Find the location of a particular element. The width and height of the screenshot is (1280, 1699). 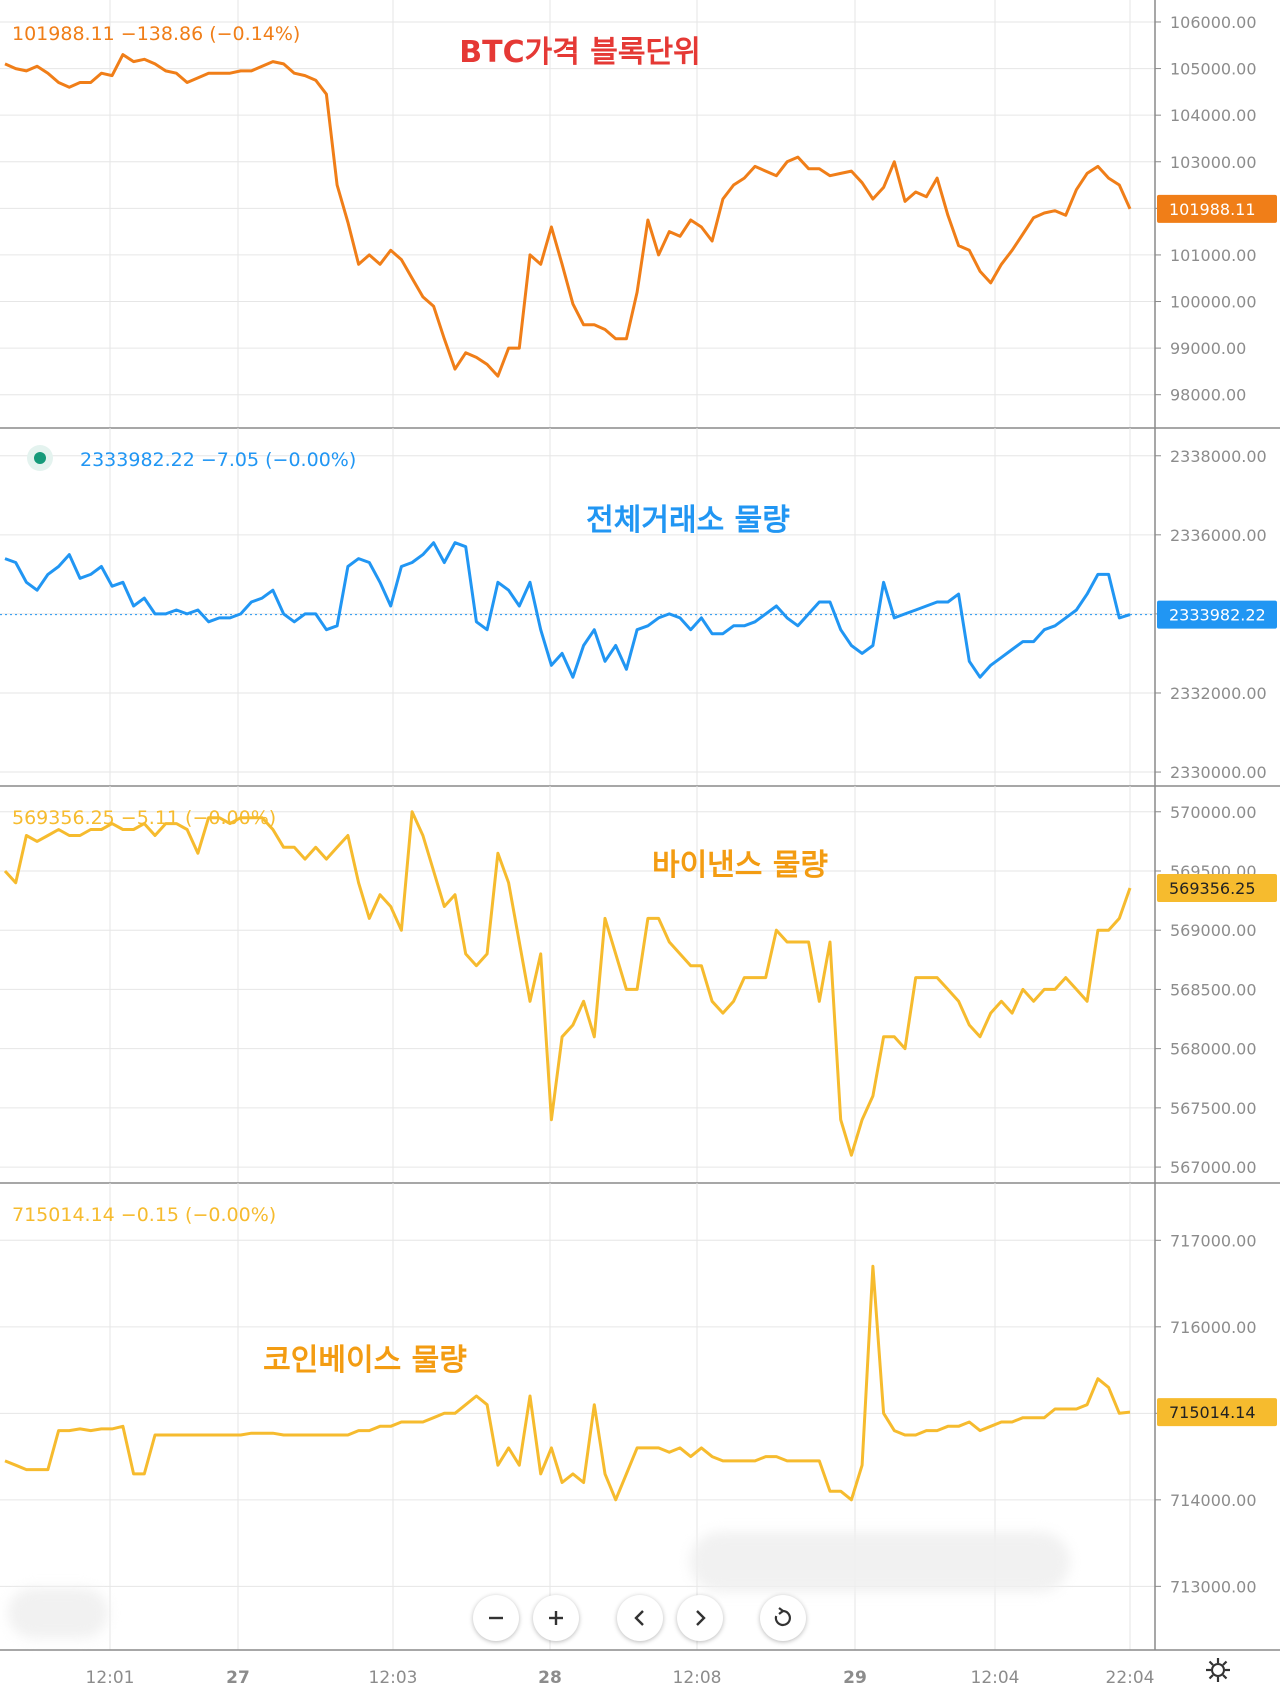

x-tick-label: 12:03 is located at coordinates (393, 1678).